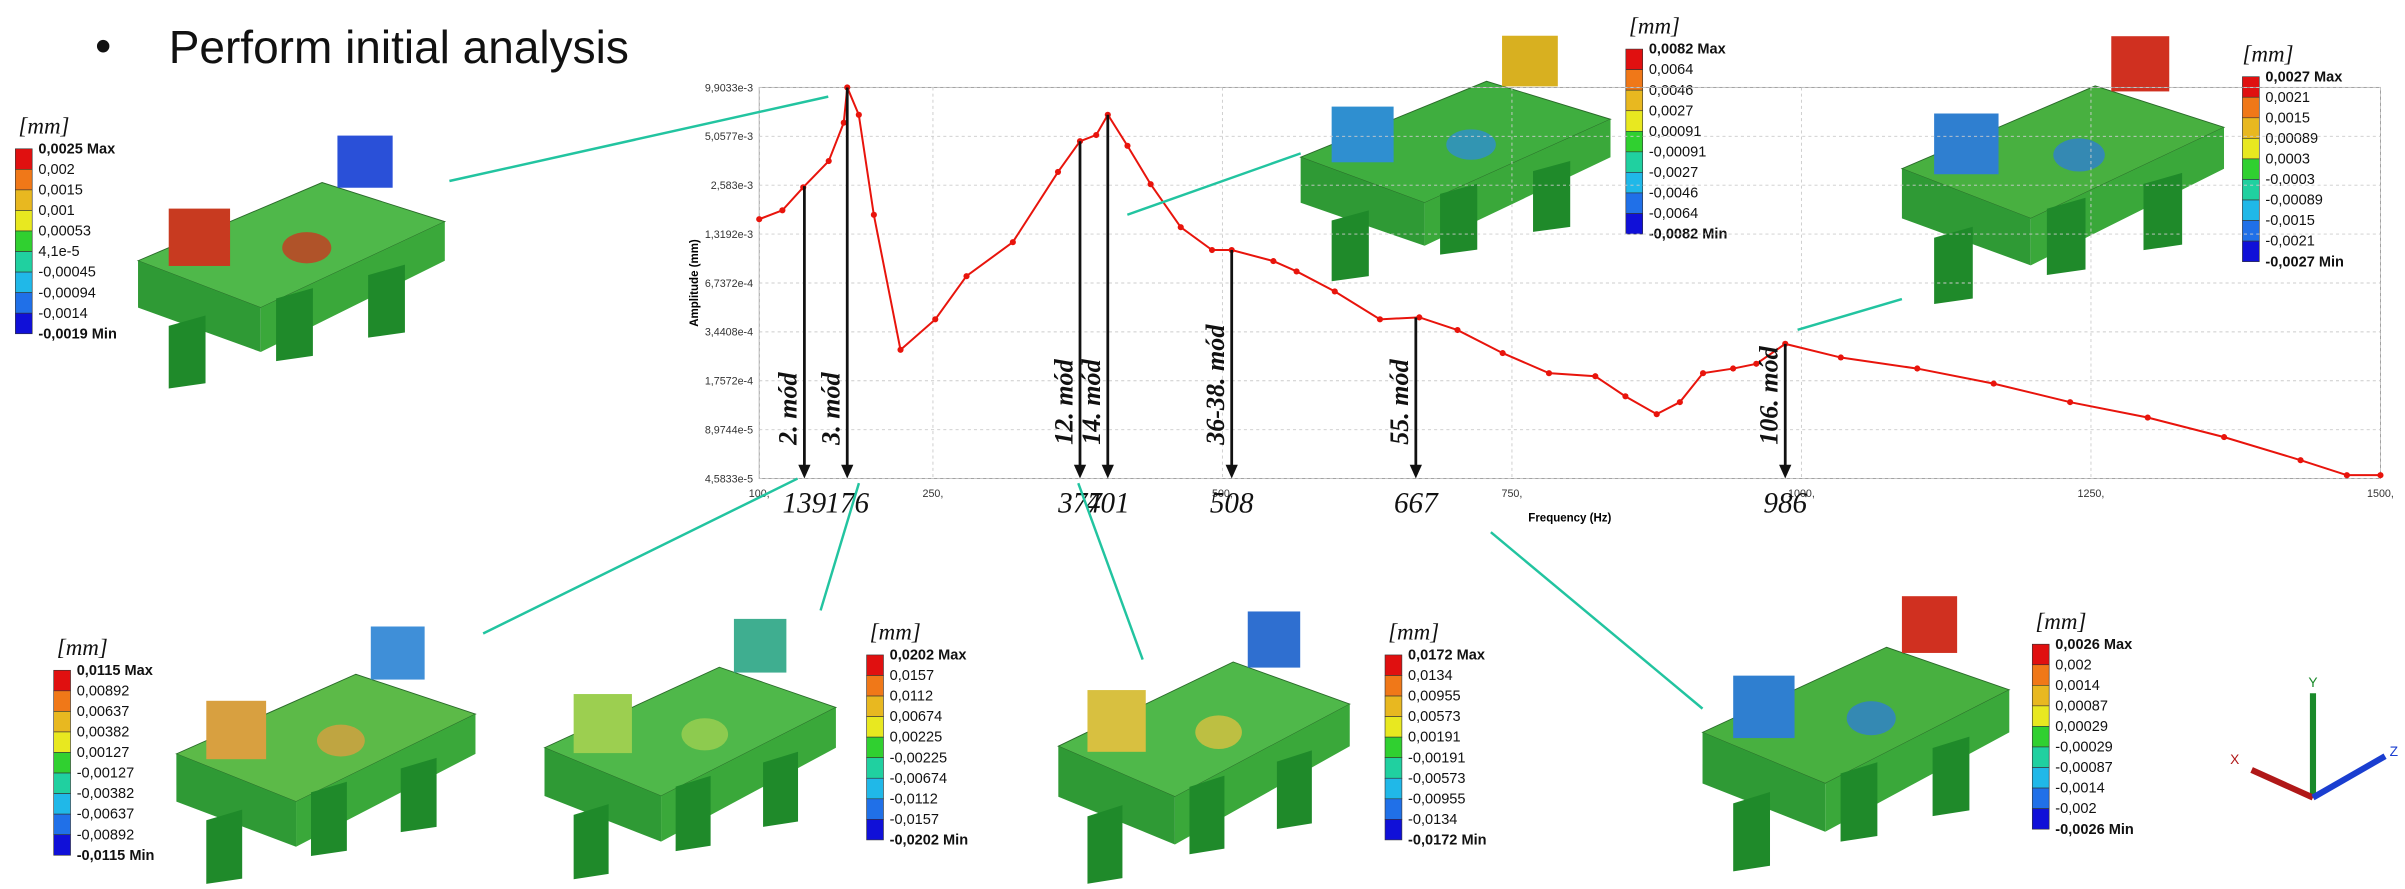 Image resolution: width=2405 pixels, height=889 pixels. What do you see at coordinates (695, 283) in the screenshot?
I see `y-axis-label: Amplitude (mm)` at bounding box center [695, 283].